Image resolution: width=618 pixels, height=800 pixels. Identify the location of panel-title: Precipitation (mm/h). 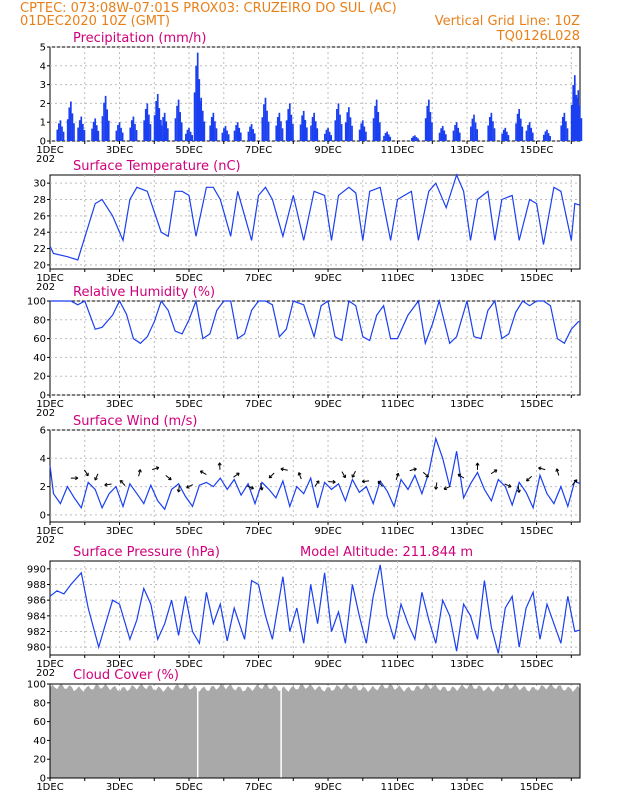
(139, 38).